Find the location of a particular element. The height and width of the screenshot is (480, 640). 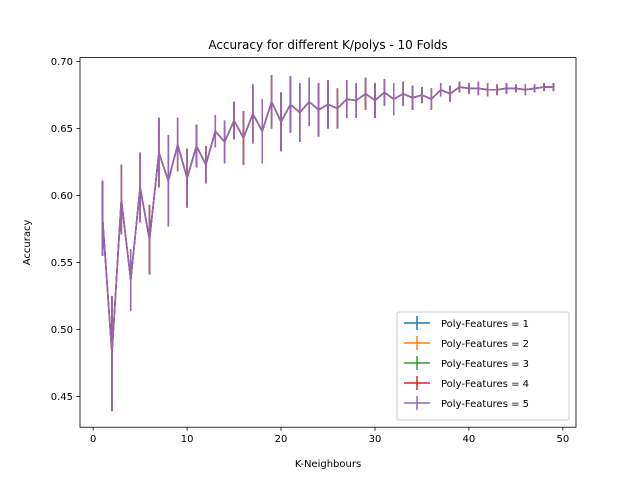

legend-box is located at coordinates (483, 366).